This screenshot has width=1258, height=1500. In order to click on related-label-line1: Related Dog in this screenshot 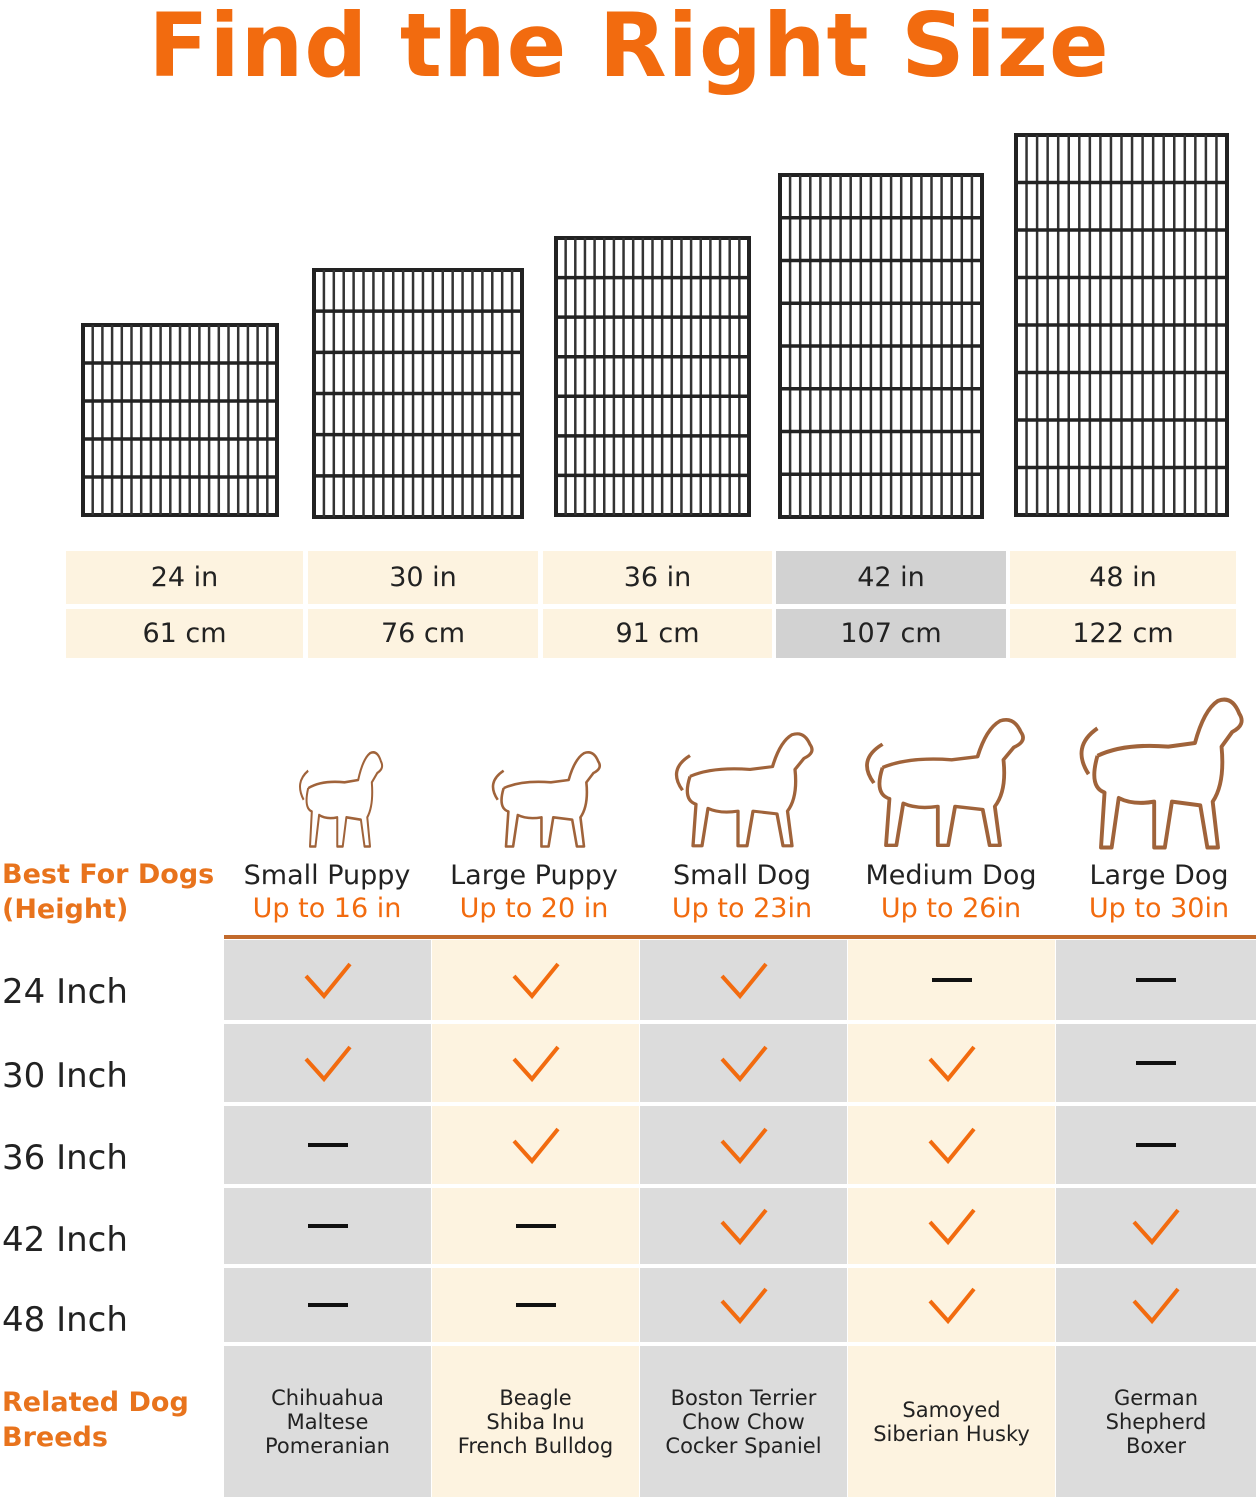, I will do `click(95, 1402)`.